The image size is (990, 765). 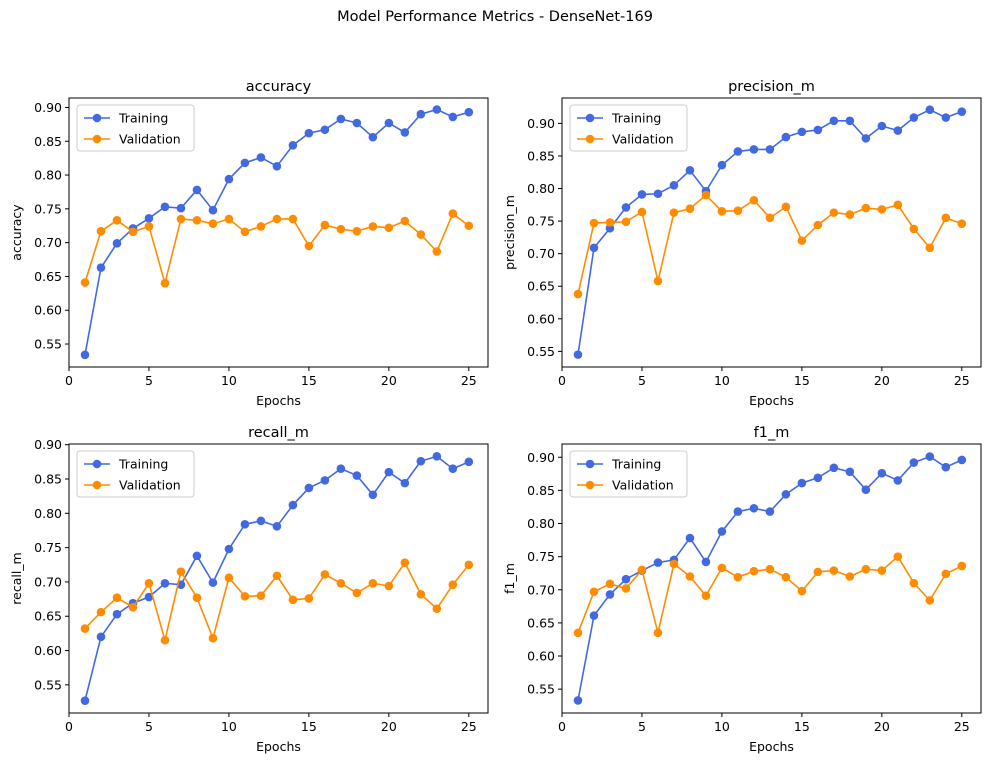 I want to click on x-tick-label: 20, so click(x=882, y=380).